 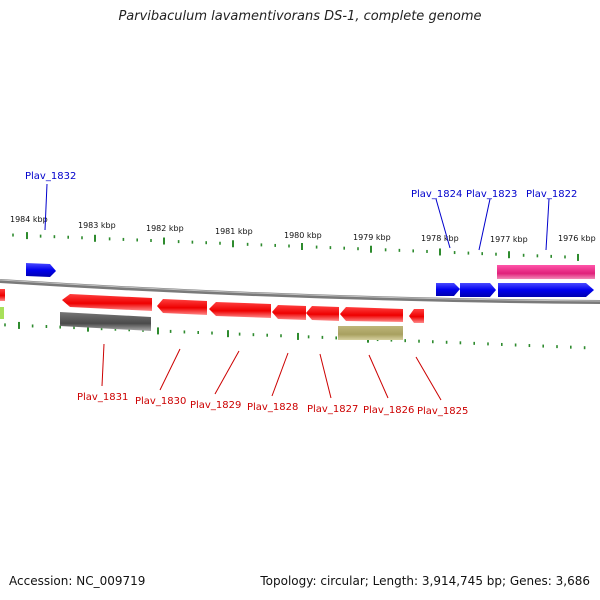 What do you see at coordinates (509, 239) in the screenshot?
I see `scale-label: 1977 kbp` at bounding box center [509, 239].